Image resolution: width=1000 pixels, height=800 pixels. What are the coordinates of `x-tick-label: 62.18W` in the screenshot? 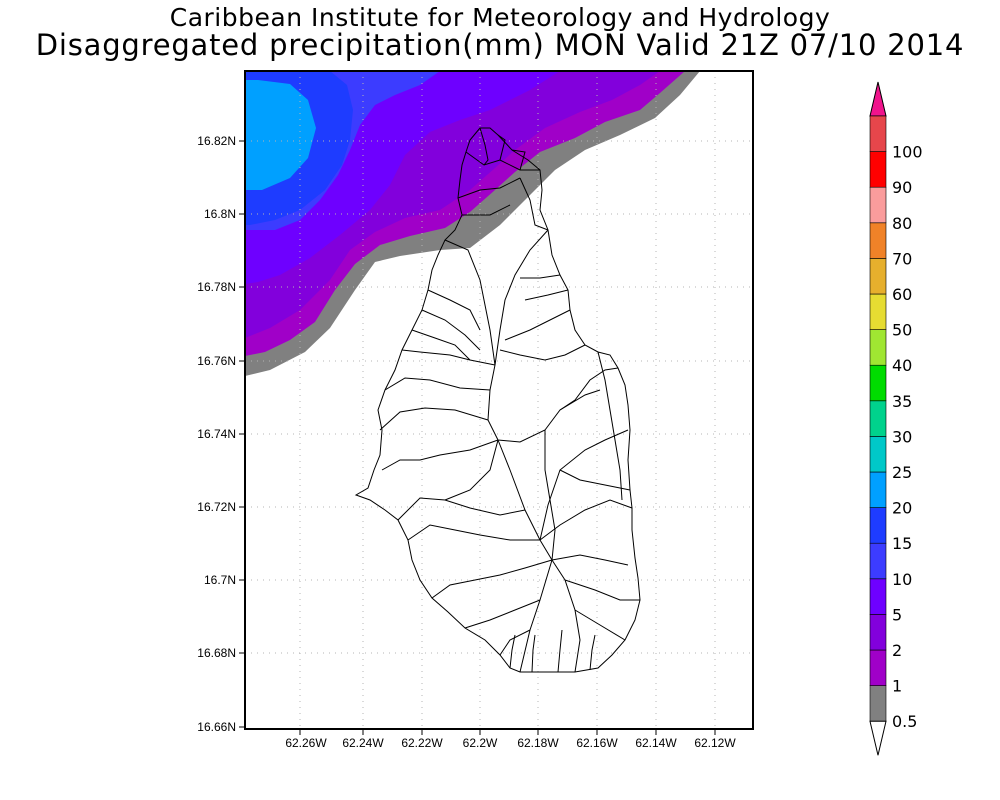 It's located at (538, 743).